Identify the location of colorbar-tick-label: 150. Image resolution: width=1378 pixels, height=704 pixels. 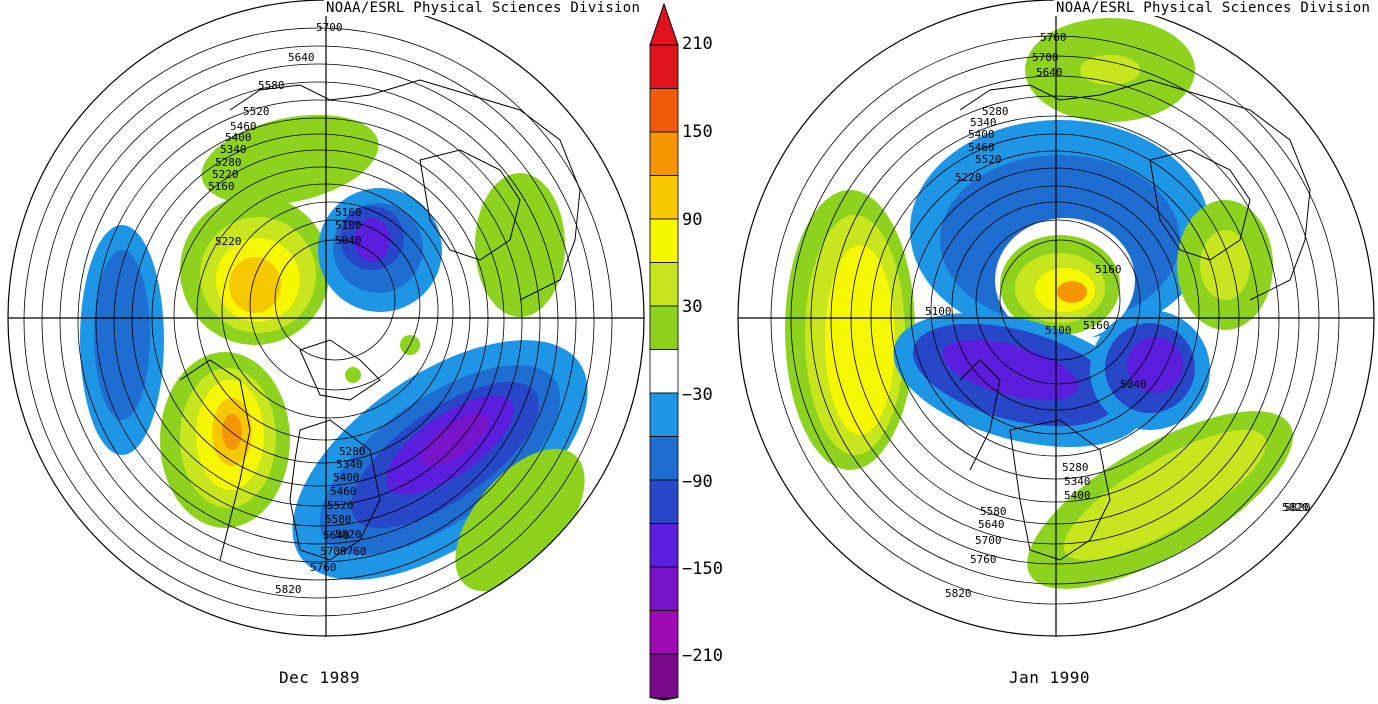
(697, 132).